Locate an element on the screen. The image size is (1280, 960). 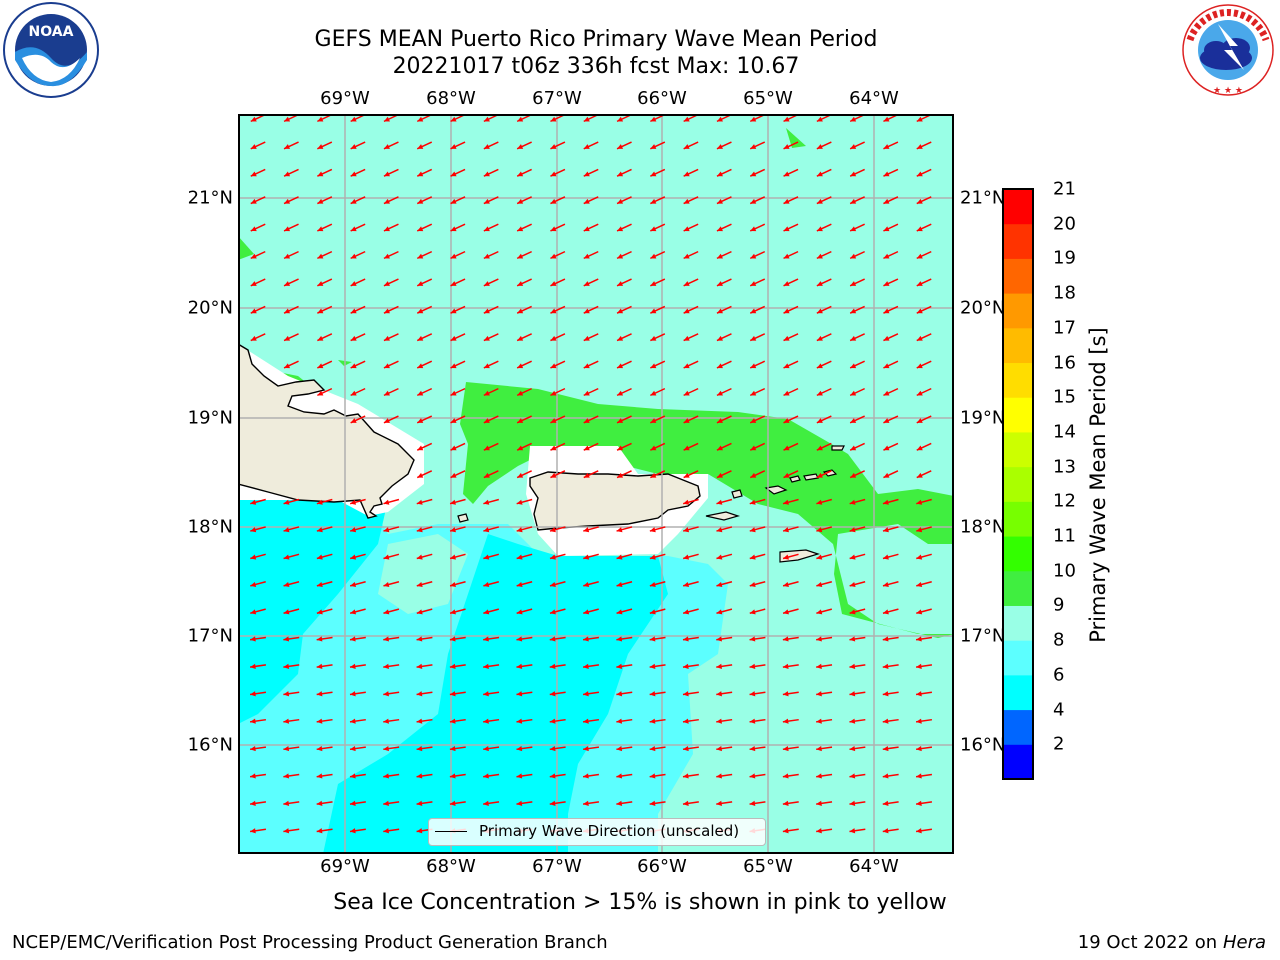
colorbar-tick-label: 8 is located at coordinates (1059, 640).